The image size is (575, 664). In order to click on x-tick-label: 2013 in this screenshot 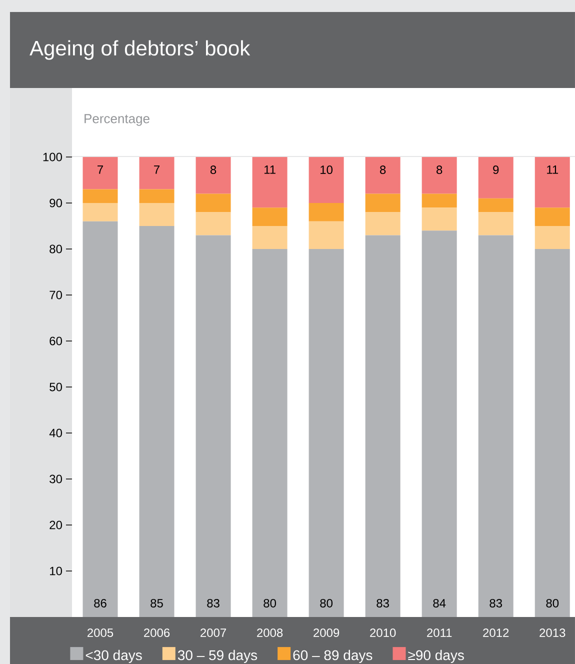, I will do `click(553, 633)`.